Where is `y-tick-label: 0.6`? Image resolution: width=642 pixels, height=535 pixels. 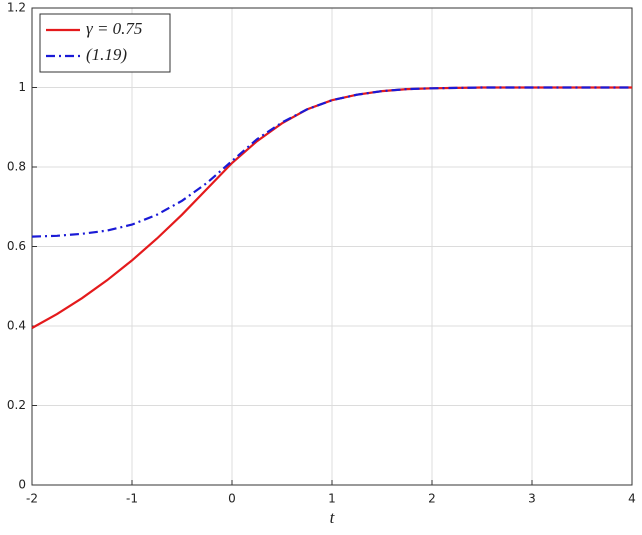 y-tick-label: 0.6 is located at coordinates (16, 246).